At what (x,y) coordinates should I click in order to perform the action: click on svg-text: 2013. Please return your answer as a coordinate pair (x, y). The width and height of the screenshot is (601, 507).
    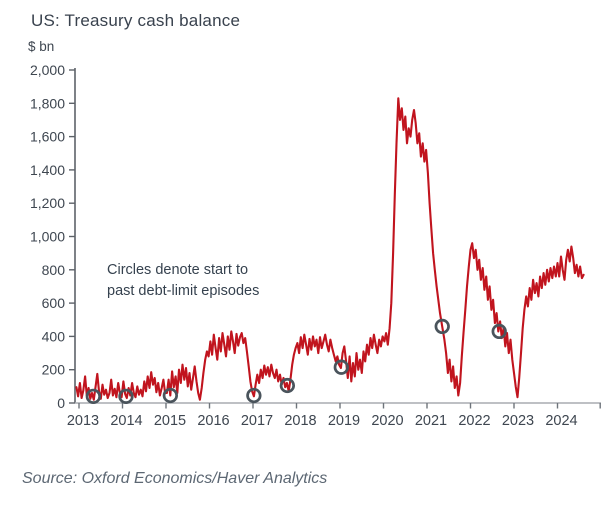
    Looking at the image, I should click on (83, 421).